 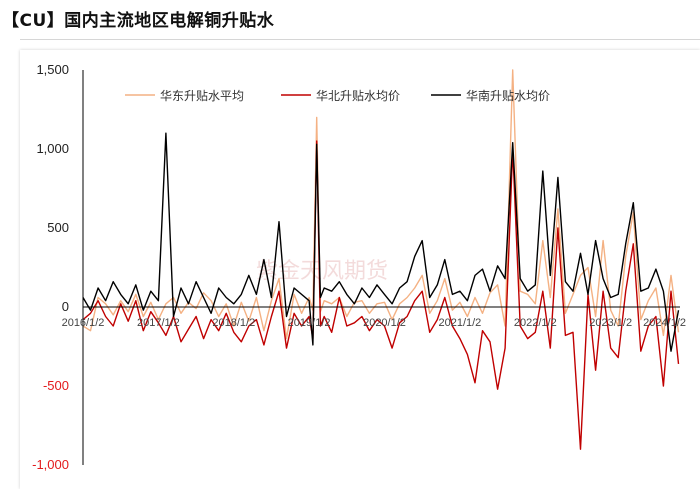 What do you see at coordinates (508, 95) in the screenshot?
I see `legend-label-south: 华南升贴水均价` at bounding box center [508, 95].